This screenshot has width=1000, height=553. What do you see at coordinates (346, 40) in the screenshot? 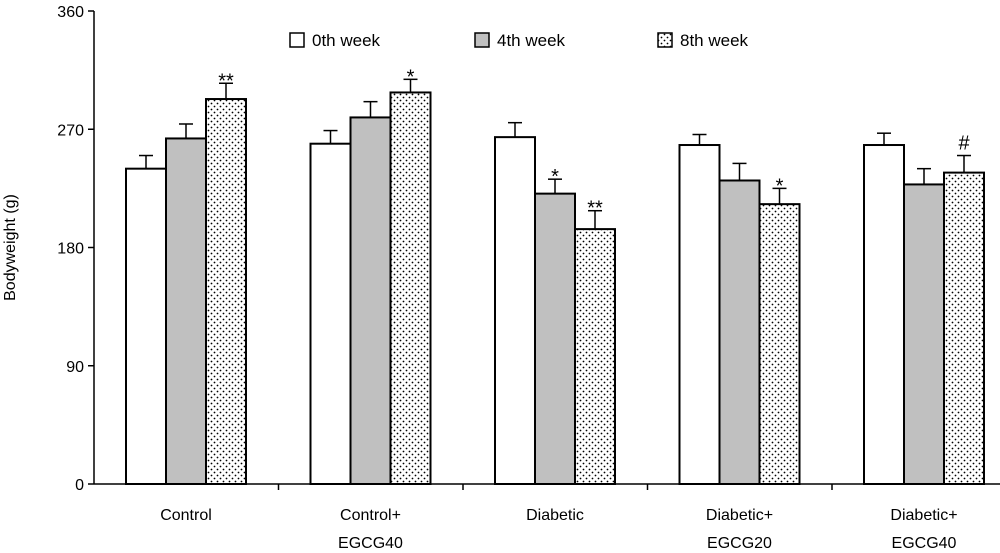
I see `legend-label: 0th week` at bounding box center [346, 40].